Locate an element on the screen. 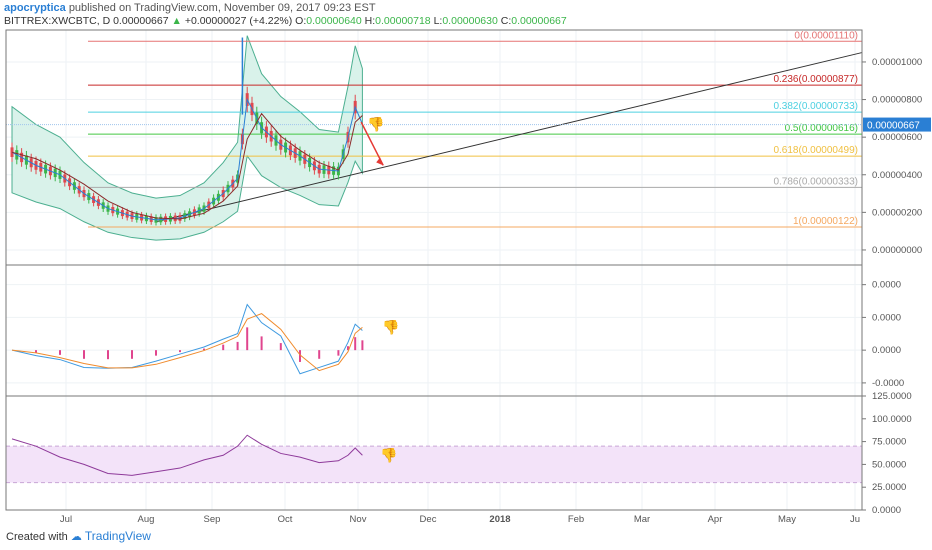 The image size is (932, 550). close-label: C: is located at coordinates (506, 21).